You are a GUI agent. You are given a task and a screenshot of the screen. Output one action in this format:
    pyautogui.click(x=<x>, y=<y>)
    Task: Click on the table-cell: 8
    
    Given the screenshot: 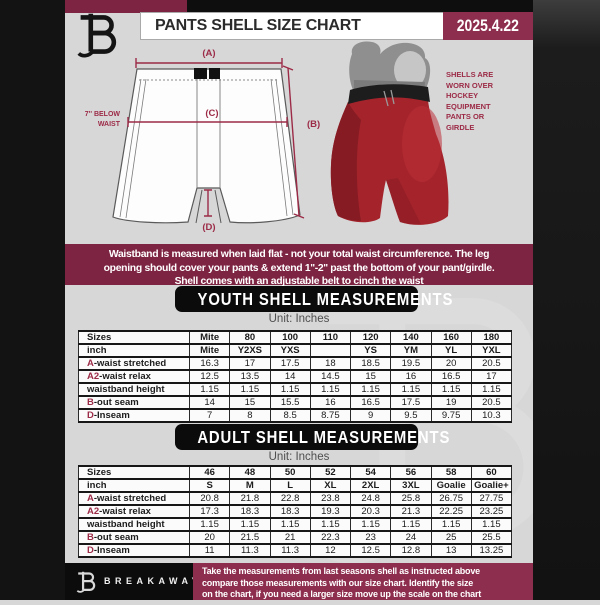 What is the action you would take?
    pyautogui.click(x=250, y=415)
    